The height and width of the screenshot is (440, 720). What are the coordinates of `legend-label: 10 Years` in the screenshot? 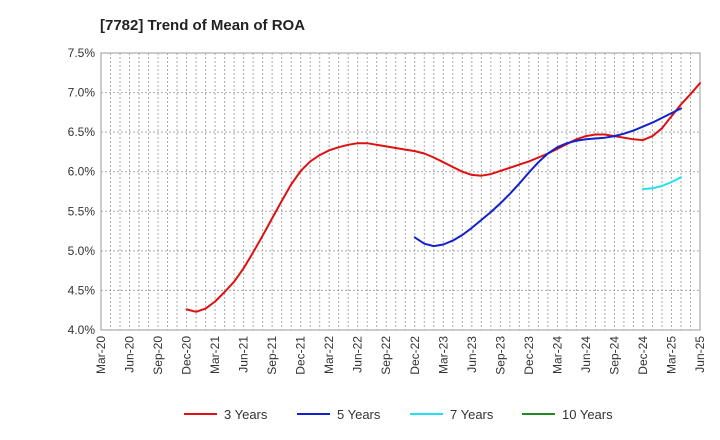 It's located at (587, 414).